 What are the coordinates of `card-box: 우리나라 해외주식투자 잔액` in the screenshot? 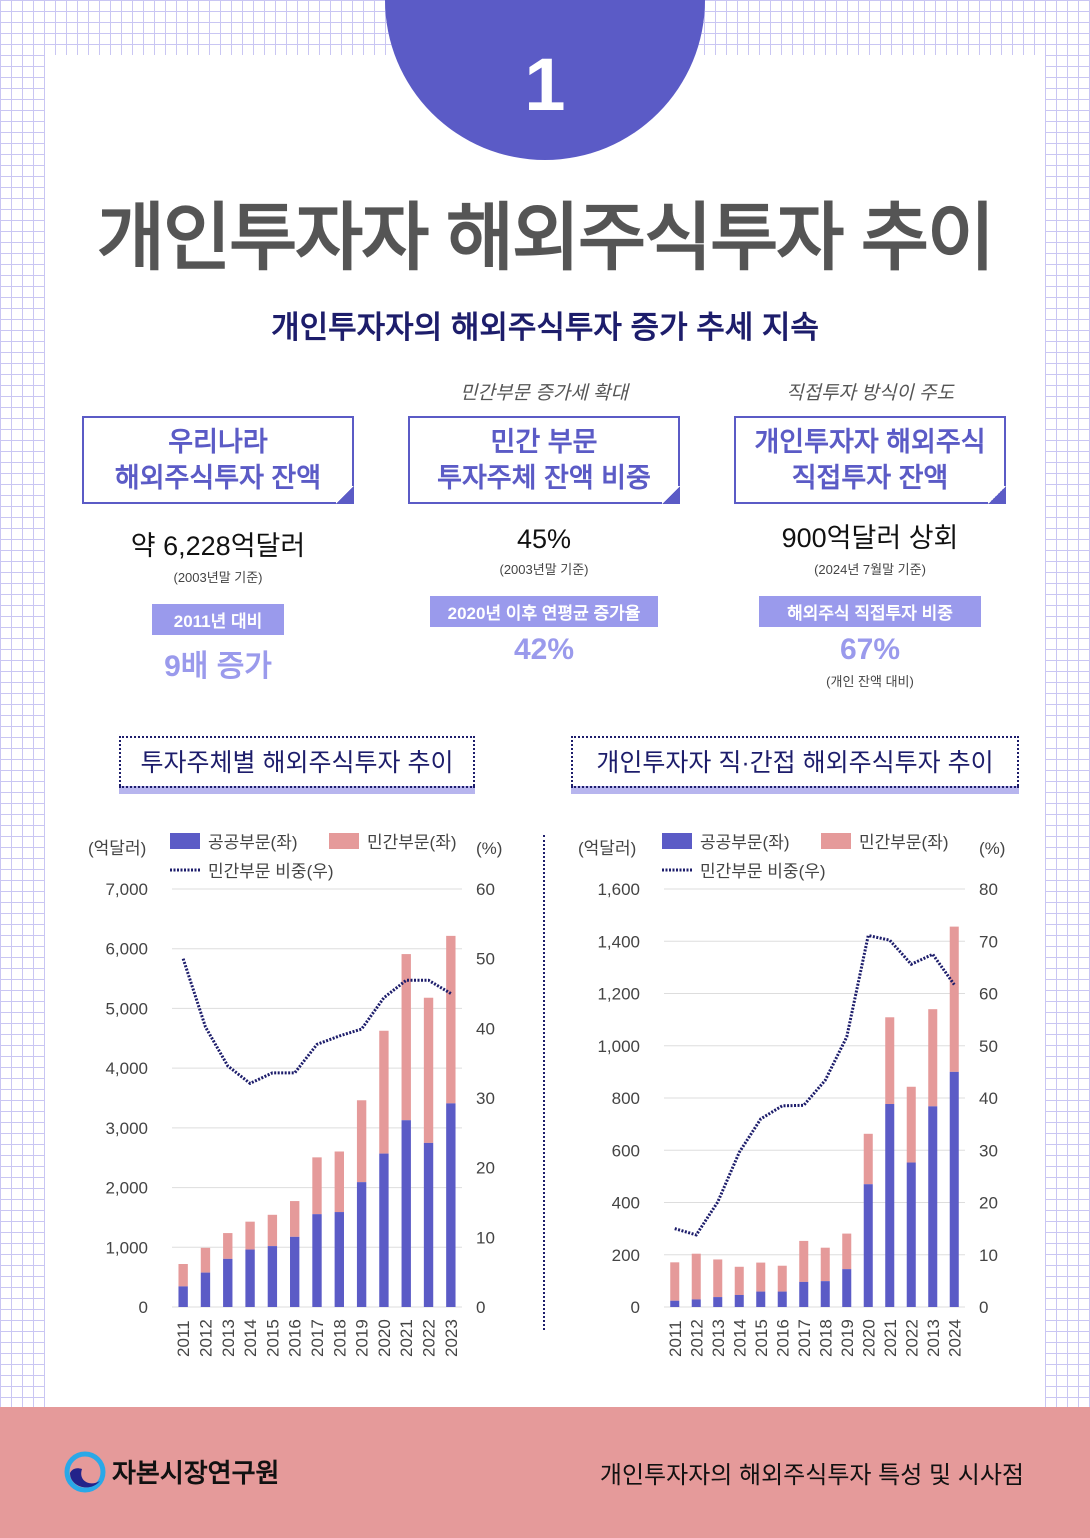 It's located at (218, 460).